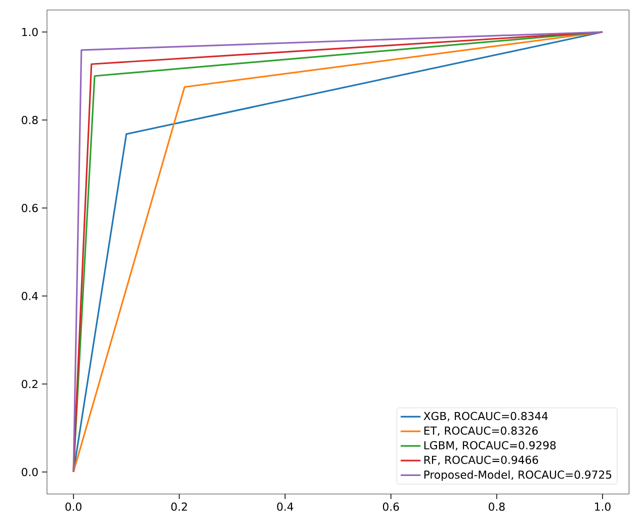  What do you see at coordinates (30, 208) in the screenshot?
I see `y-tick-label: 0.6` at bounding box center [30, 208].